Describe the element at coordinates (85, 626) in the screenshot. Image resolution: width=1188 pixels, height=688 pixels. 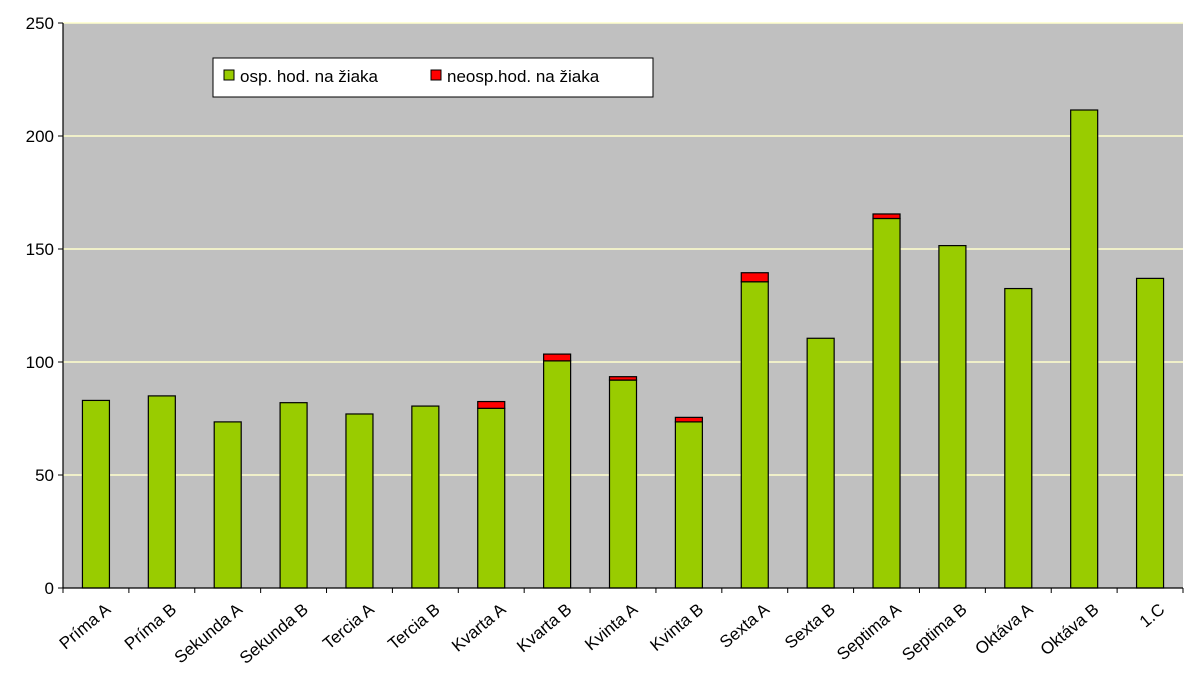
I see `x-tick-label: Príma A` at that location.